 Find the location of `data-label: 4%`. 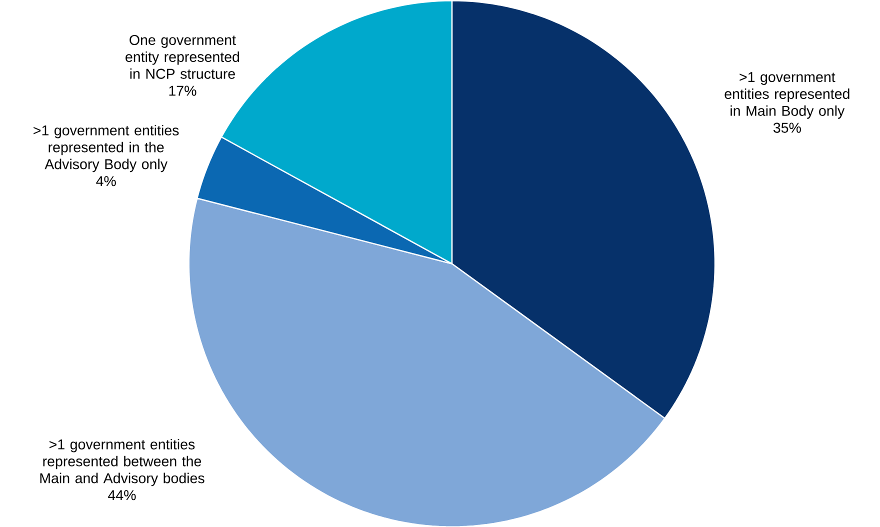

data-label: 4% is located at coordinates (106, 181).